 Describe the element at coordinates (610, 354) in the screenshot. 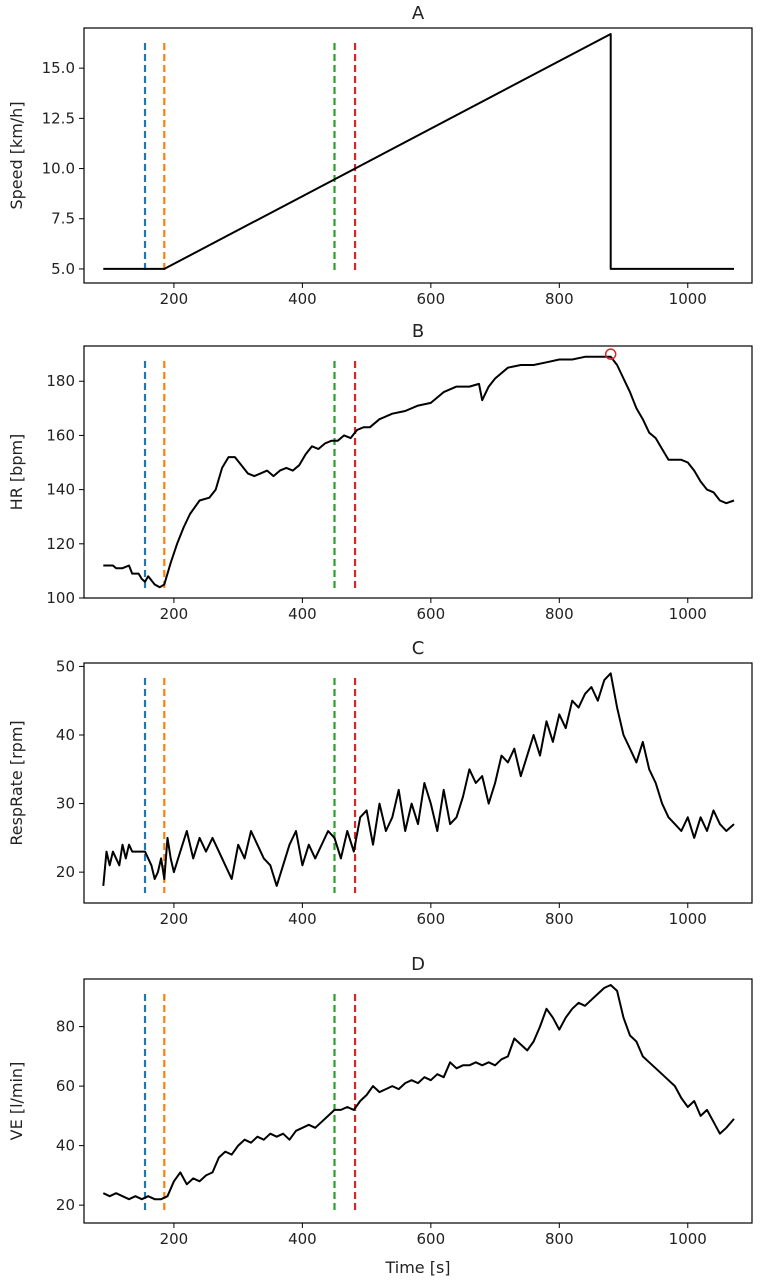

I see `peak-marker` at that location.